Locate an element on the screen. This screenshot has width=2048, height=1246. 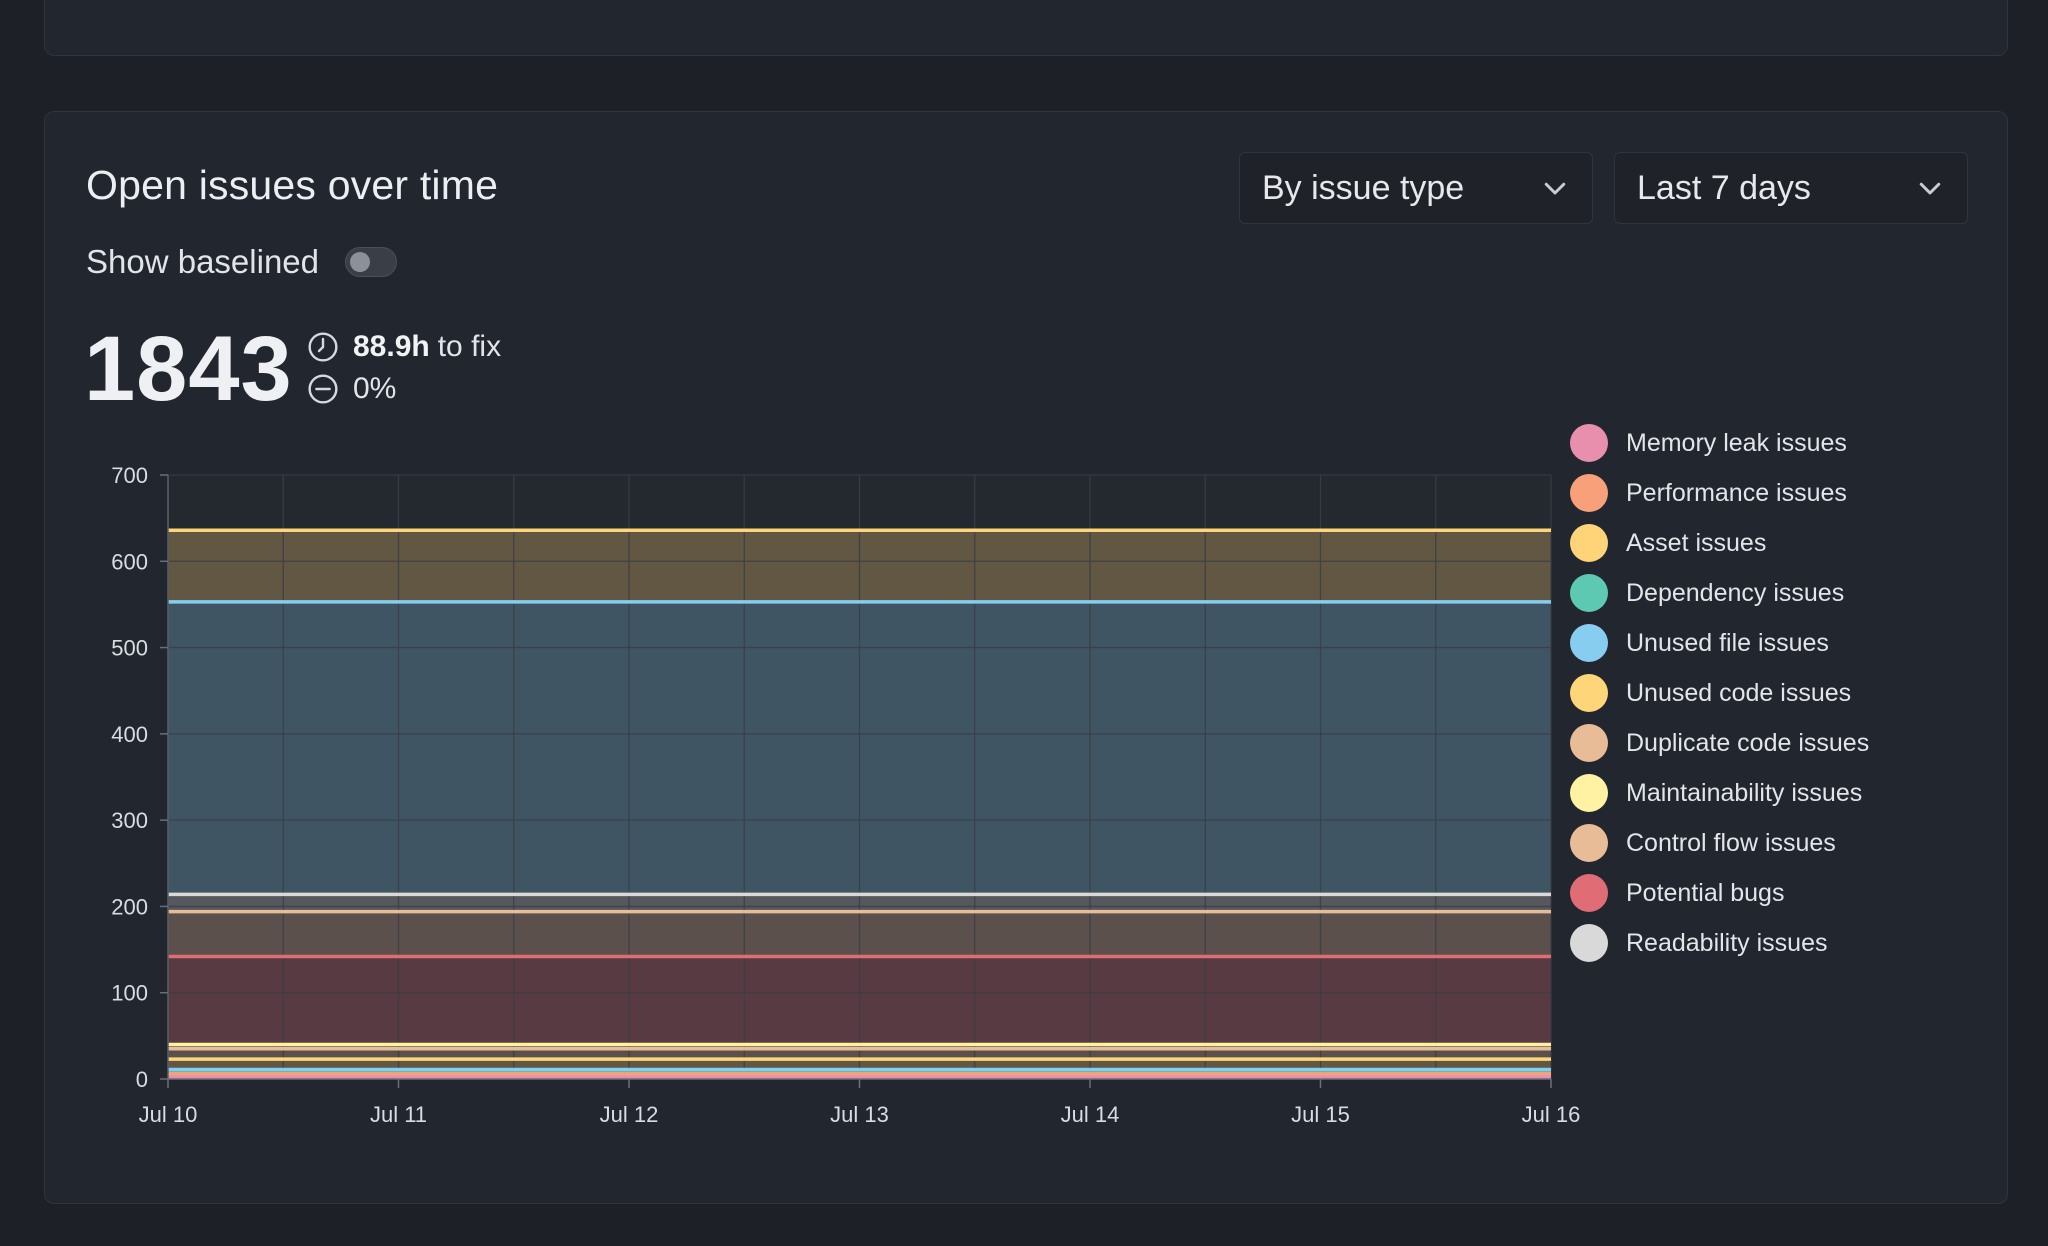
legend-item: Maintainability issues is located at coordinates (1719, 793).